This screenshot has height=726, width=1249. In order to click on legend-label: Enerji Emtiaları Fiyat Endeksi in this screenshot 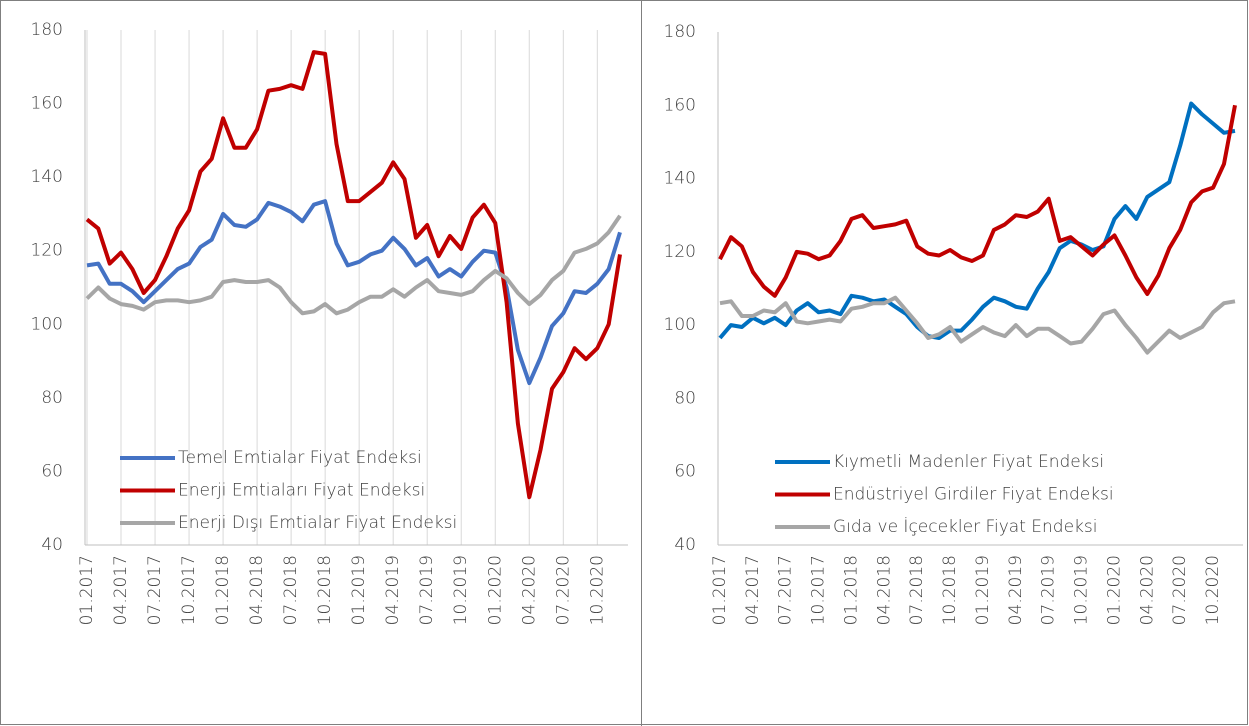, I will do `click(301, 491)`.